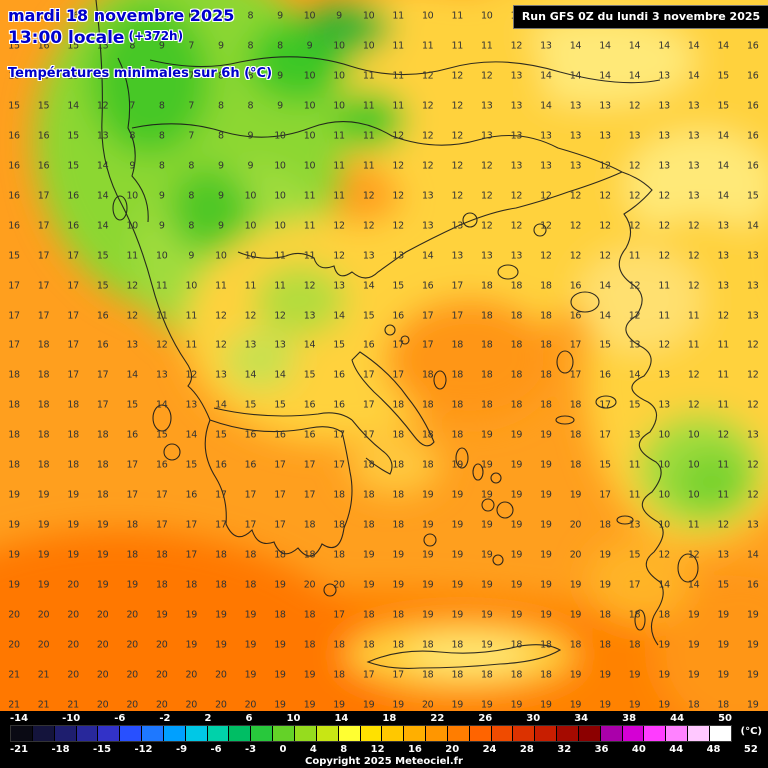  I want to click on copyright-text: Copyright 2025 Meteociel.fr, so click(384, 761).